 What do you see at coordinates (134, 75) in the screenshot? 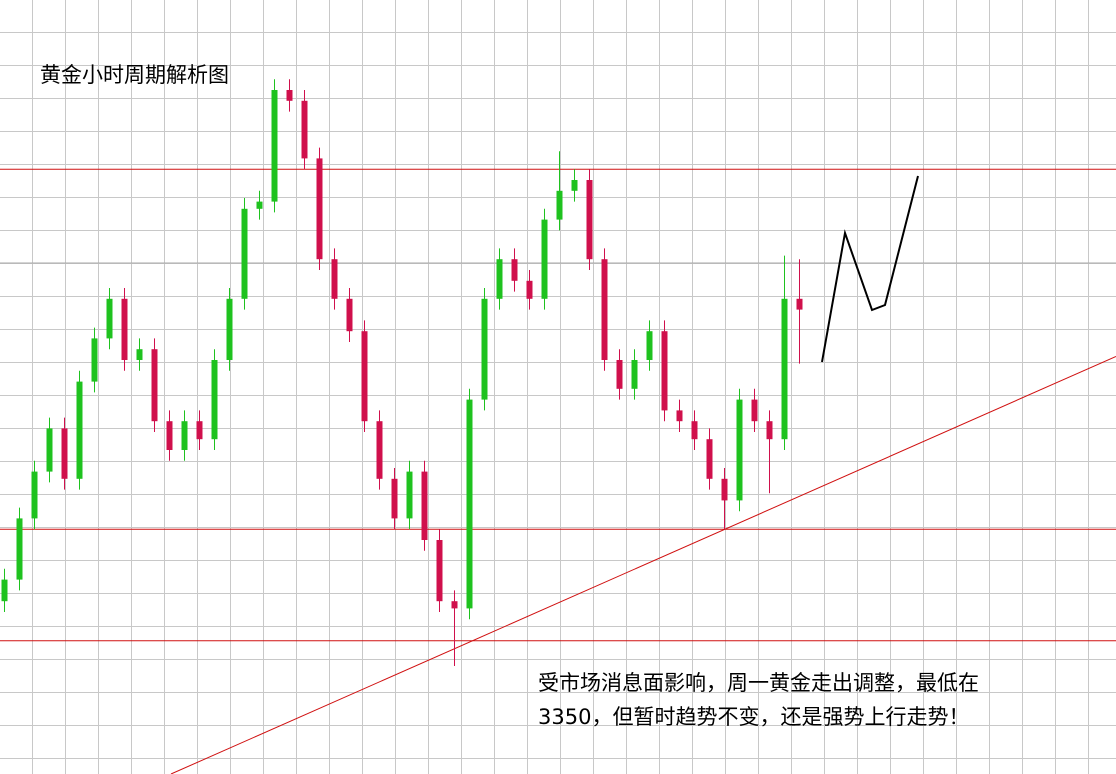
I see `chart-title: 黄金小时周期解析图` at bounding box center [134, 75].